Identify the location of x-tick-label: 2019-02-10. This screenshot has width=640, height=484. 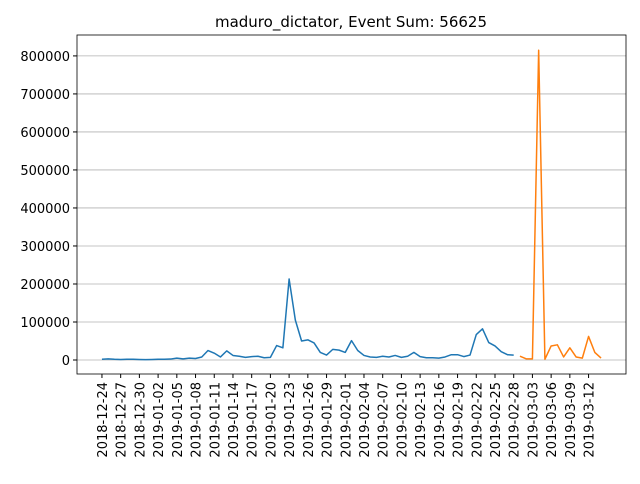
(402, 420).